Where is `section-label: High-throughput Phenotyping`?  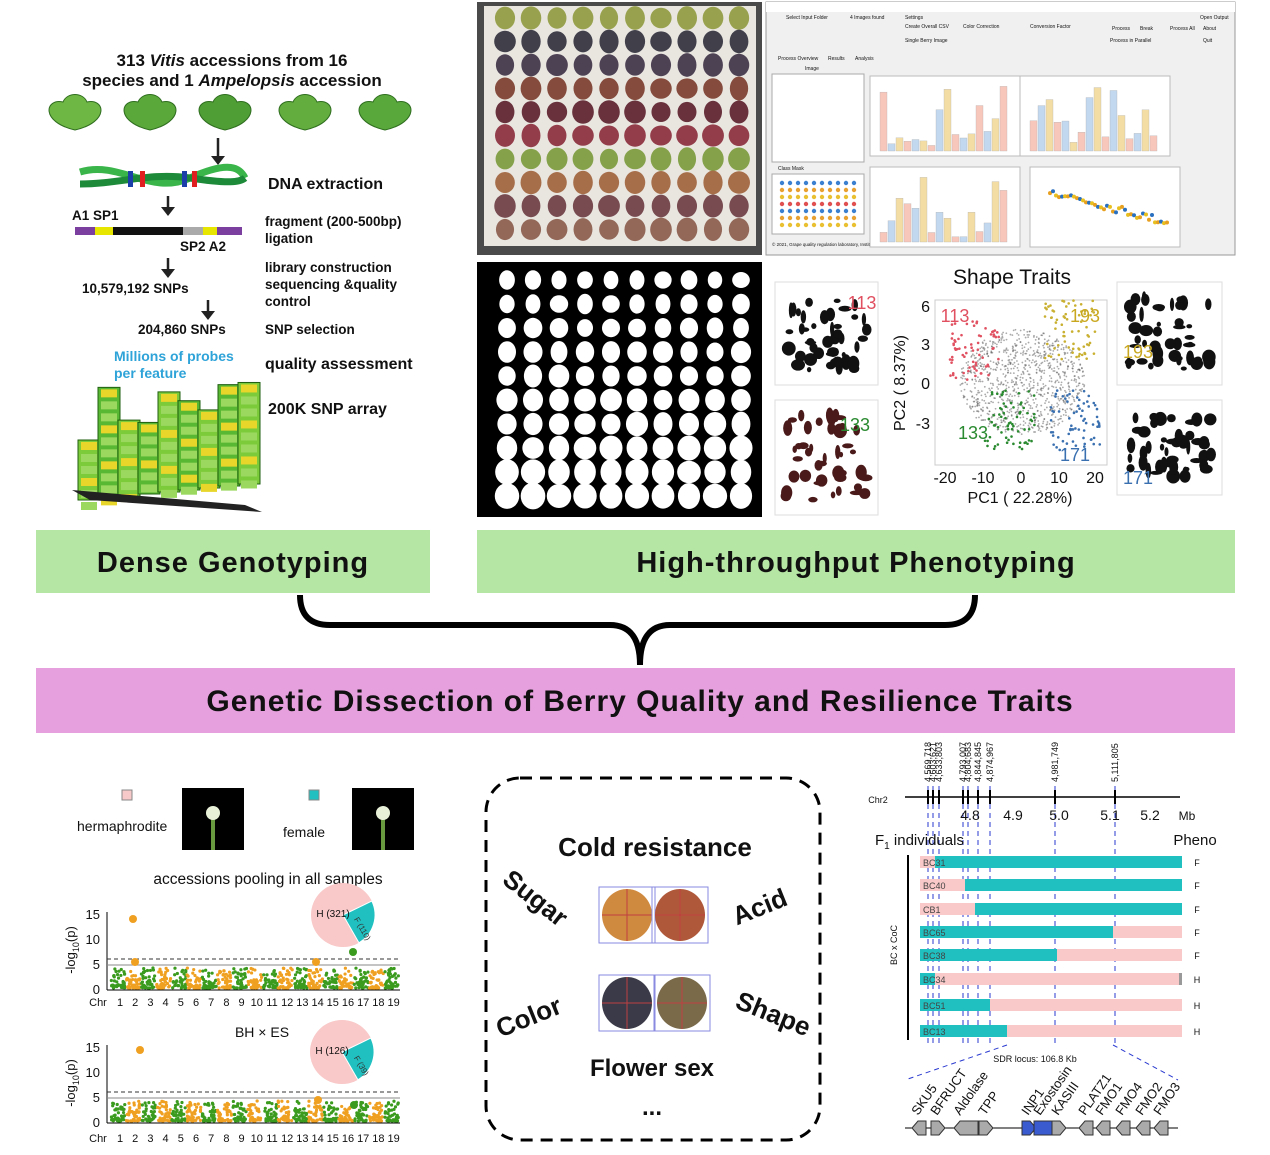
section-label: High-throughput Phenotyping is located at coordinates (855, 563).